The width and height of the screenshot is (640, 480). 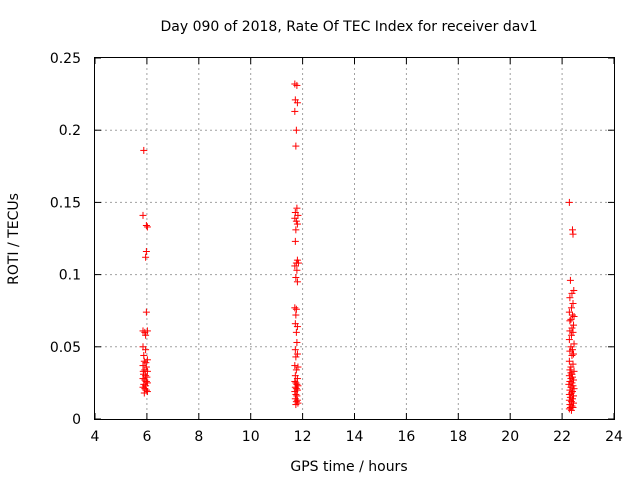 I want to click on y-tick-label: 0, so click(x=76, y=420).